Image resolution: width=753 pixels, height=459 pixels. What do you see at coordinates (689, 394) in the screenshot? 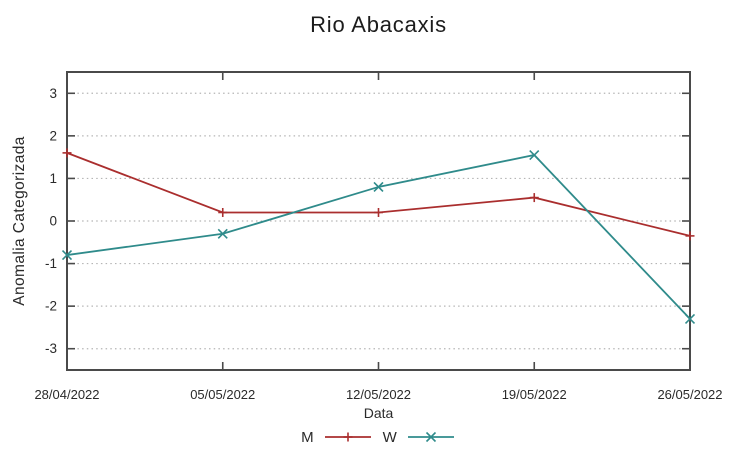
I see `x-tick-label: 26/05/2022` at bounding box center [689, 394].